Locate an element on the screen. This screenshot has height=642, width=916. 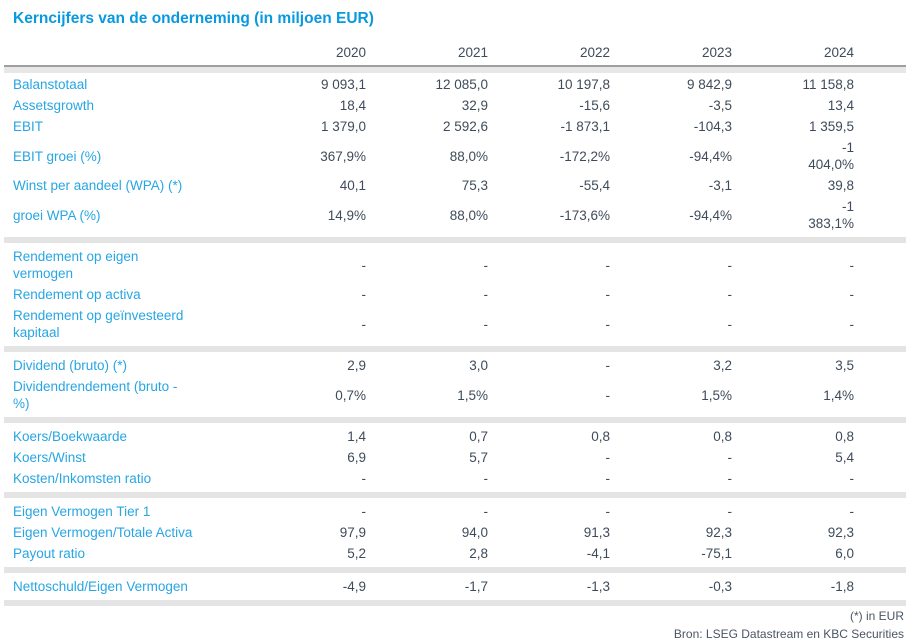
year-header-row: 2020 2021 2022 2023 2024 is located at coordinates (455, 52).